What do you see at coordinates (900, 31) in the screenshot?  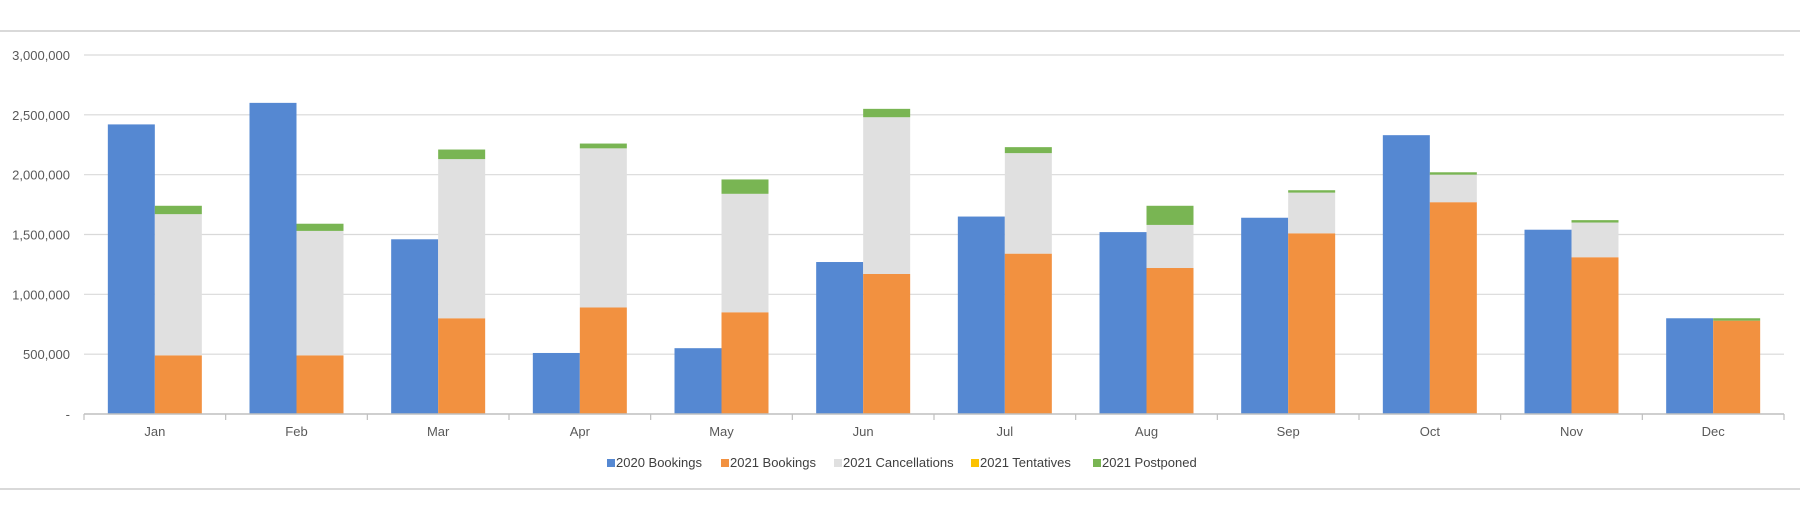 I see `top-border` at bounding box center [900, 31].